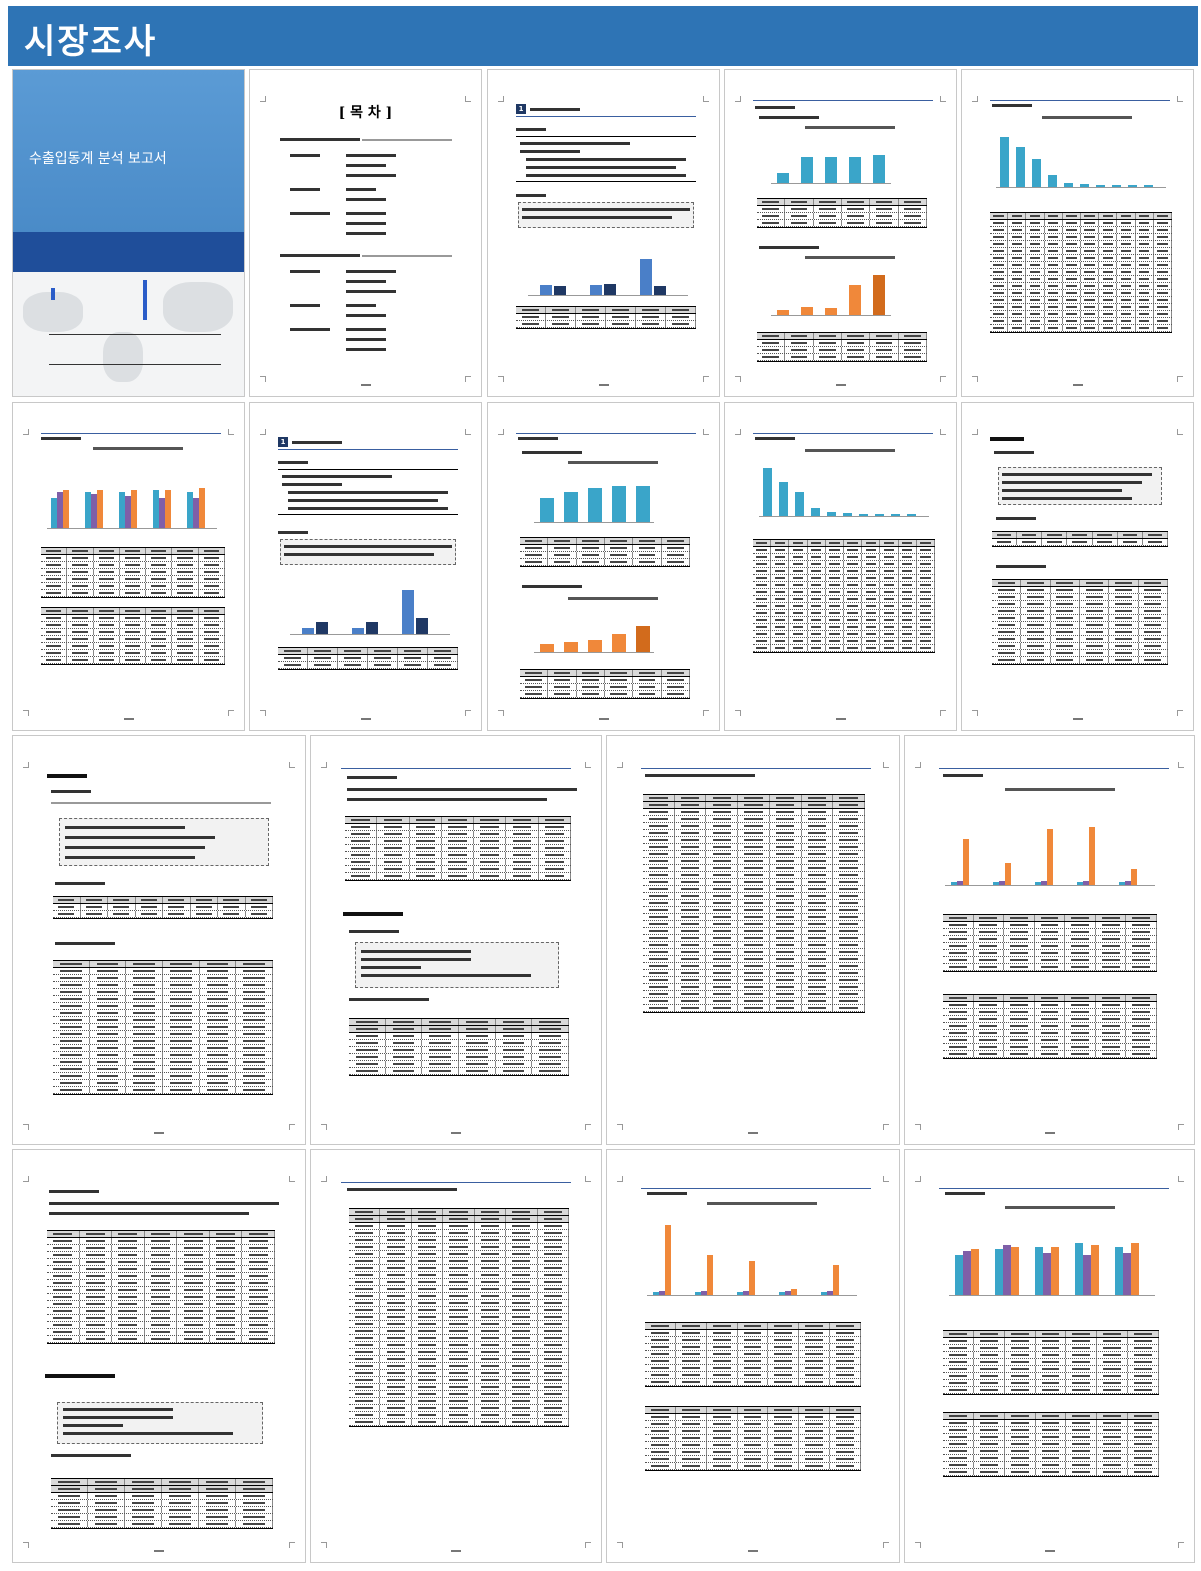  I want to click on page-cover: 수출입동계 분석 보고서, so click(128, 233).